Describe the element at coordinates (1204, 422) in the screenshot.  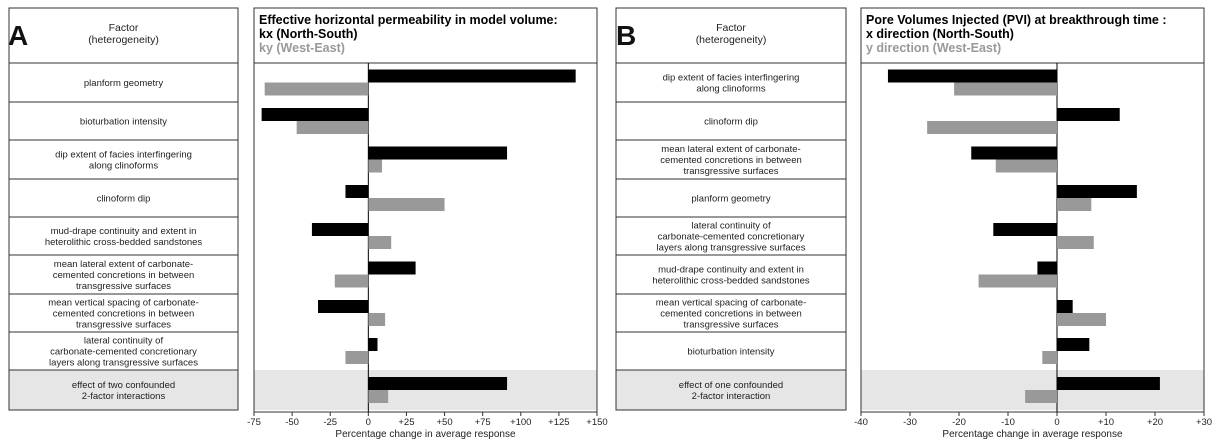
I see `x-tick-label: +30` at that location.